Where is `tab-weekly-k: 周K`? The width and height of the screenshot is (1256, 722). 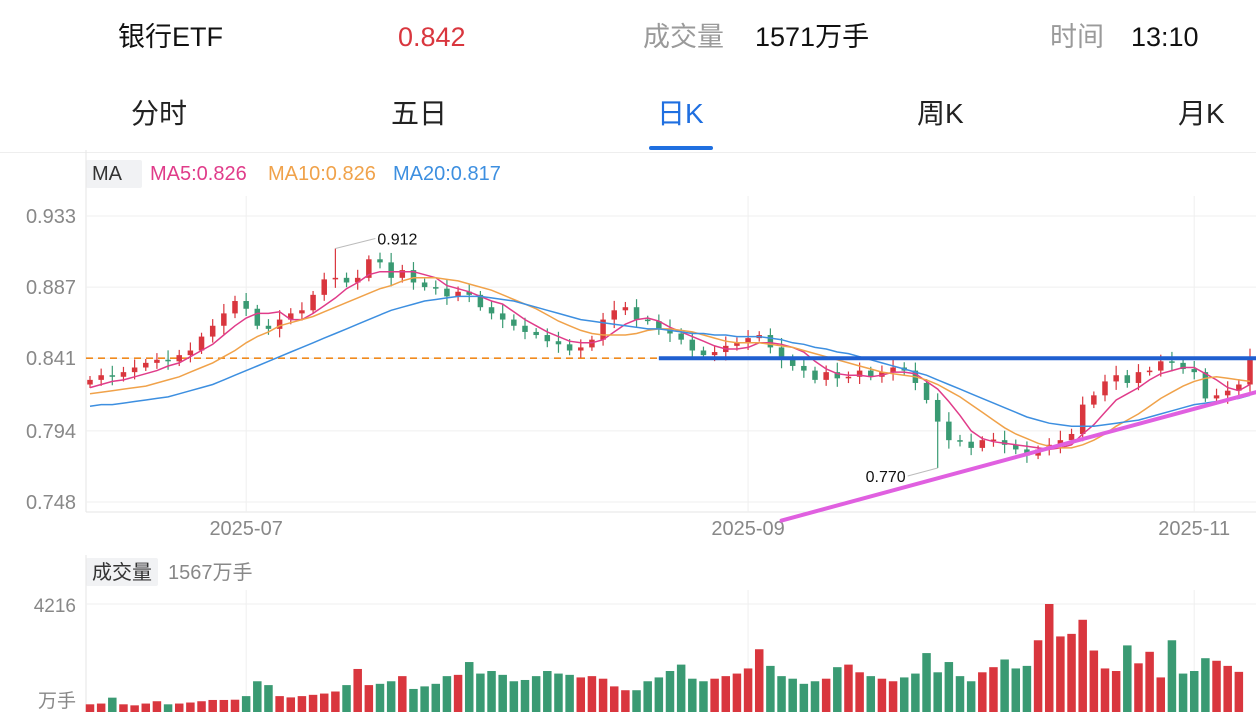
tab-weekly-k: 周K is located at coordinates (940, 113).